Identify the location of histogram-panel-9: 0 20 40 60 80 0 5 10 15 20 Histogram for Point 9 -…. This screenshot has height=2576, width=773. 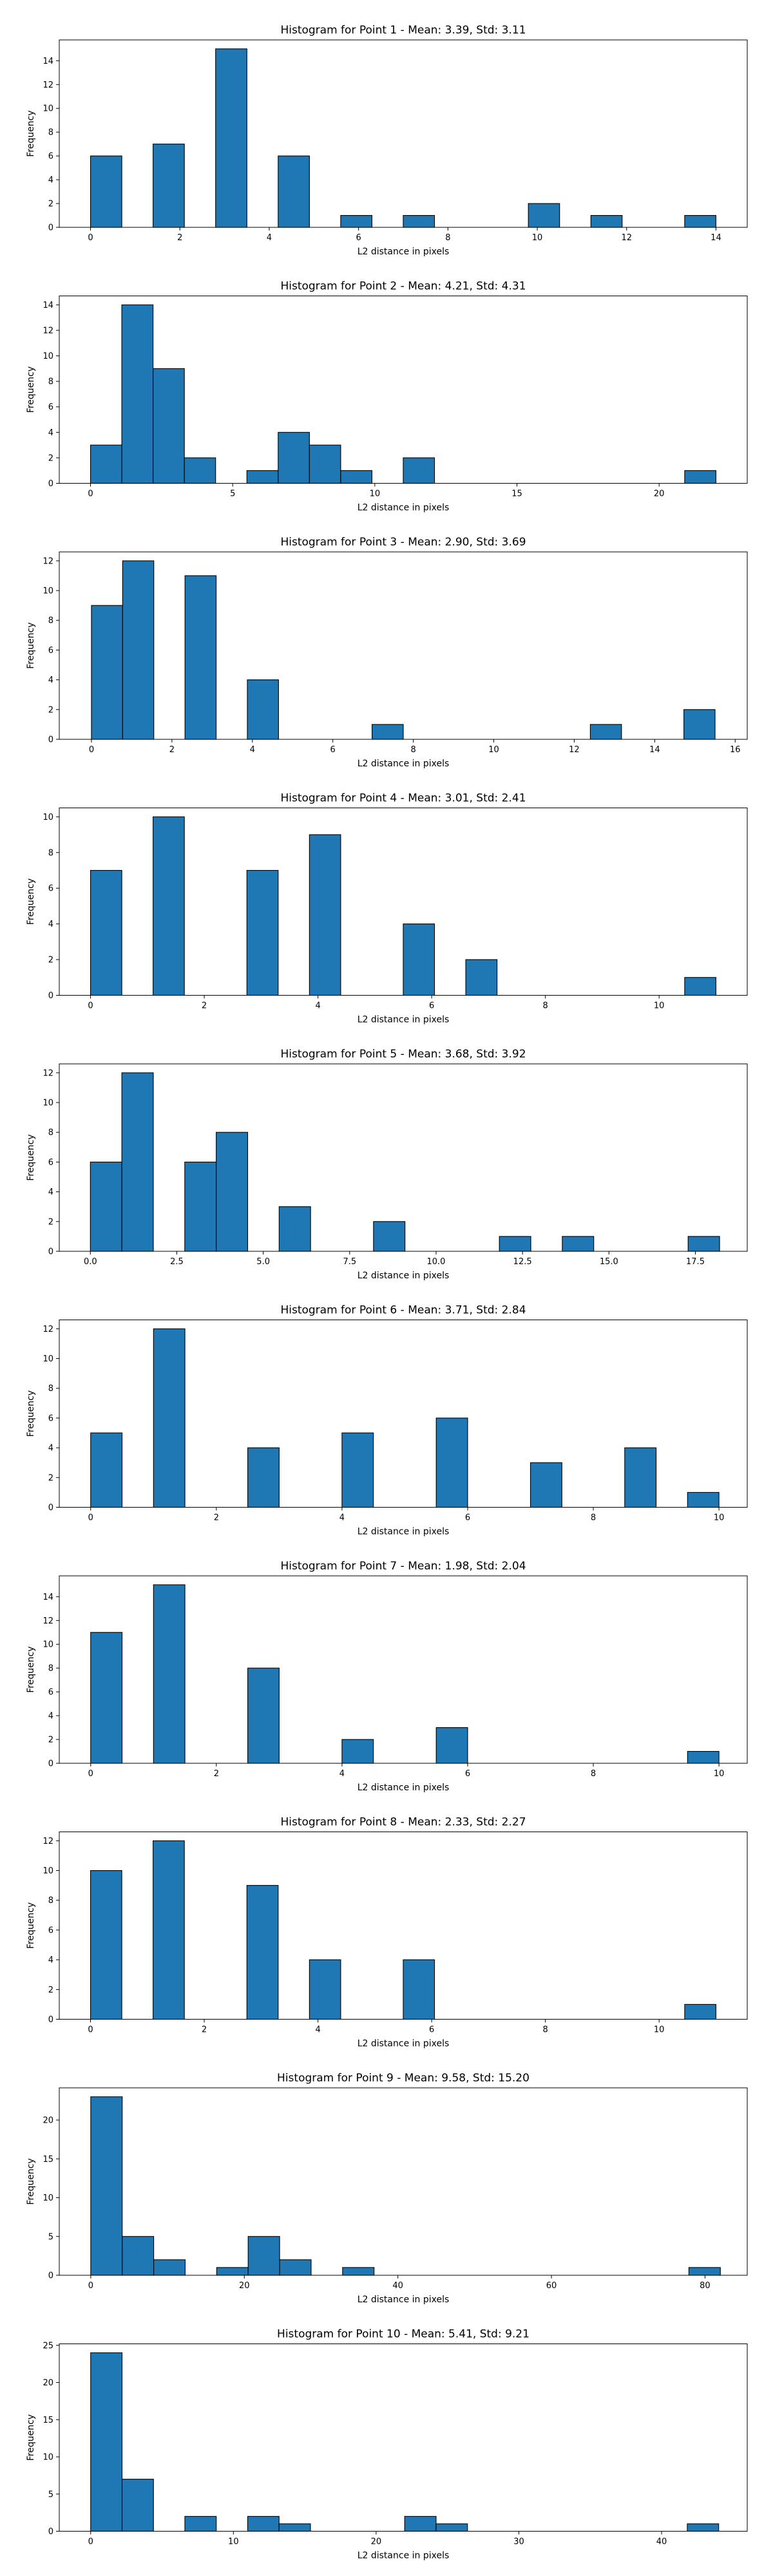
(387, 2188).